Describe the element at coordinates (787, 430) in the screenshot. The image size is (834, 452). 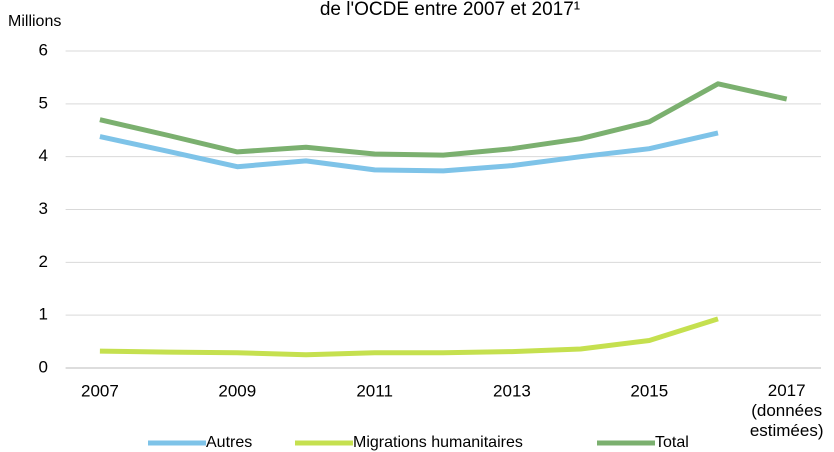
I see `x-tick-label-line: estimées)` at that location.